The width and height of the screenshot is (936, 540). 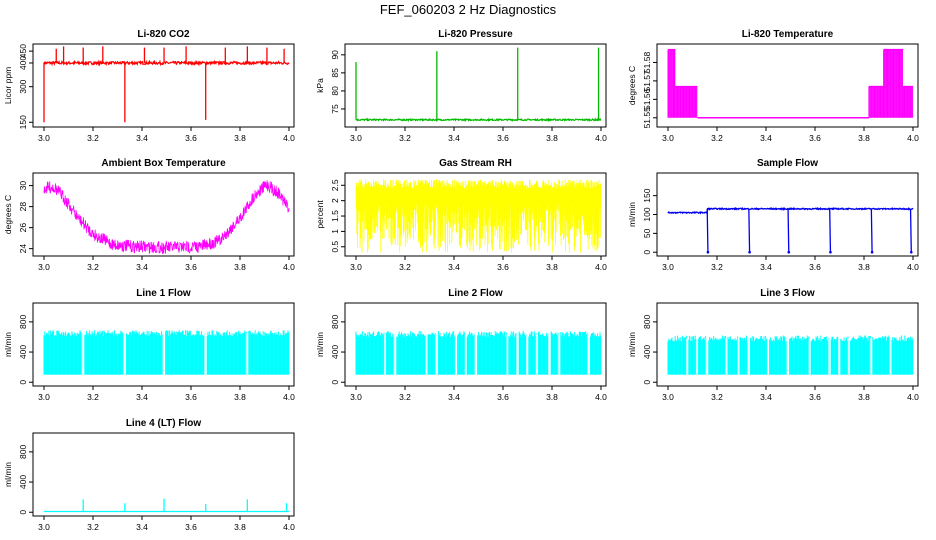 What do you see at coordinates (163, 163) in the screenshot?
I see `chart-title: Ambient Box Temperature` at bounding box center [163, 163].